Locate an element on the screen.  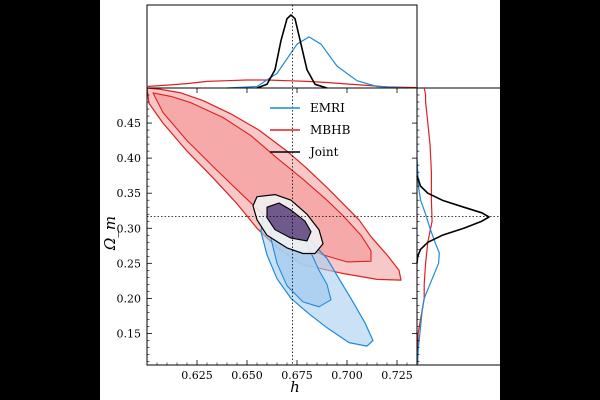
mbhb-marginal-h is located at coordinates (282, 84).